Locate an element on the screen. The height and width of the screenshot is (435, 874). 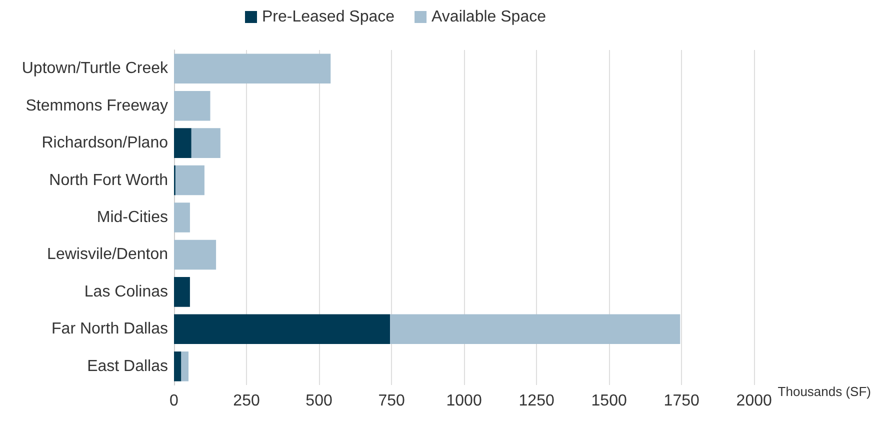
x-axis-title: Thousands (SF) is located at coordinates (824, 391).